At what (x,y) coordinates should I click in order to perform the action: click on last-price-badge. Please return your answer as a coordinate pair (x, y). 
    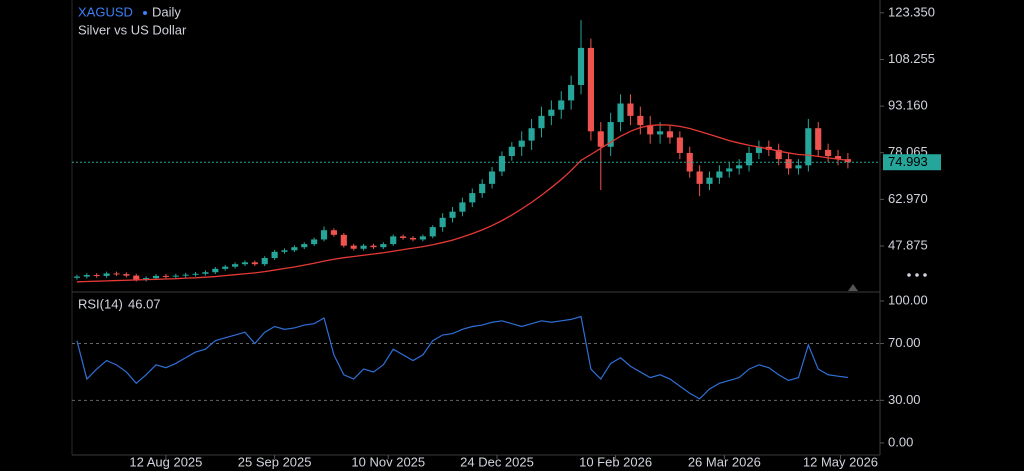
    Looking at the image, I should click on (912, 162).